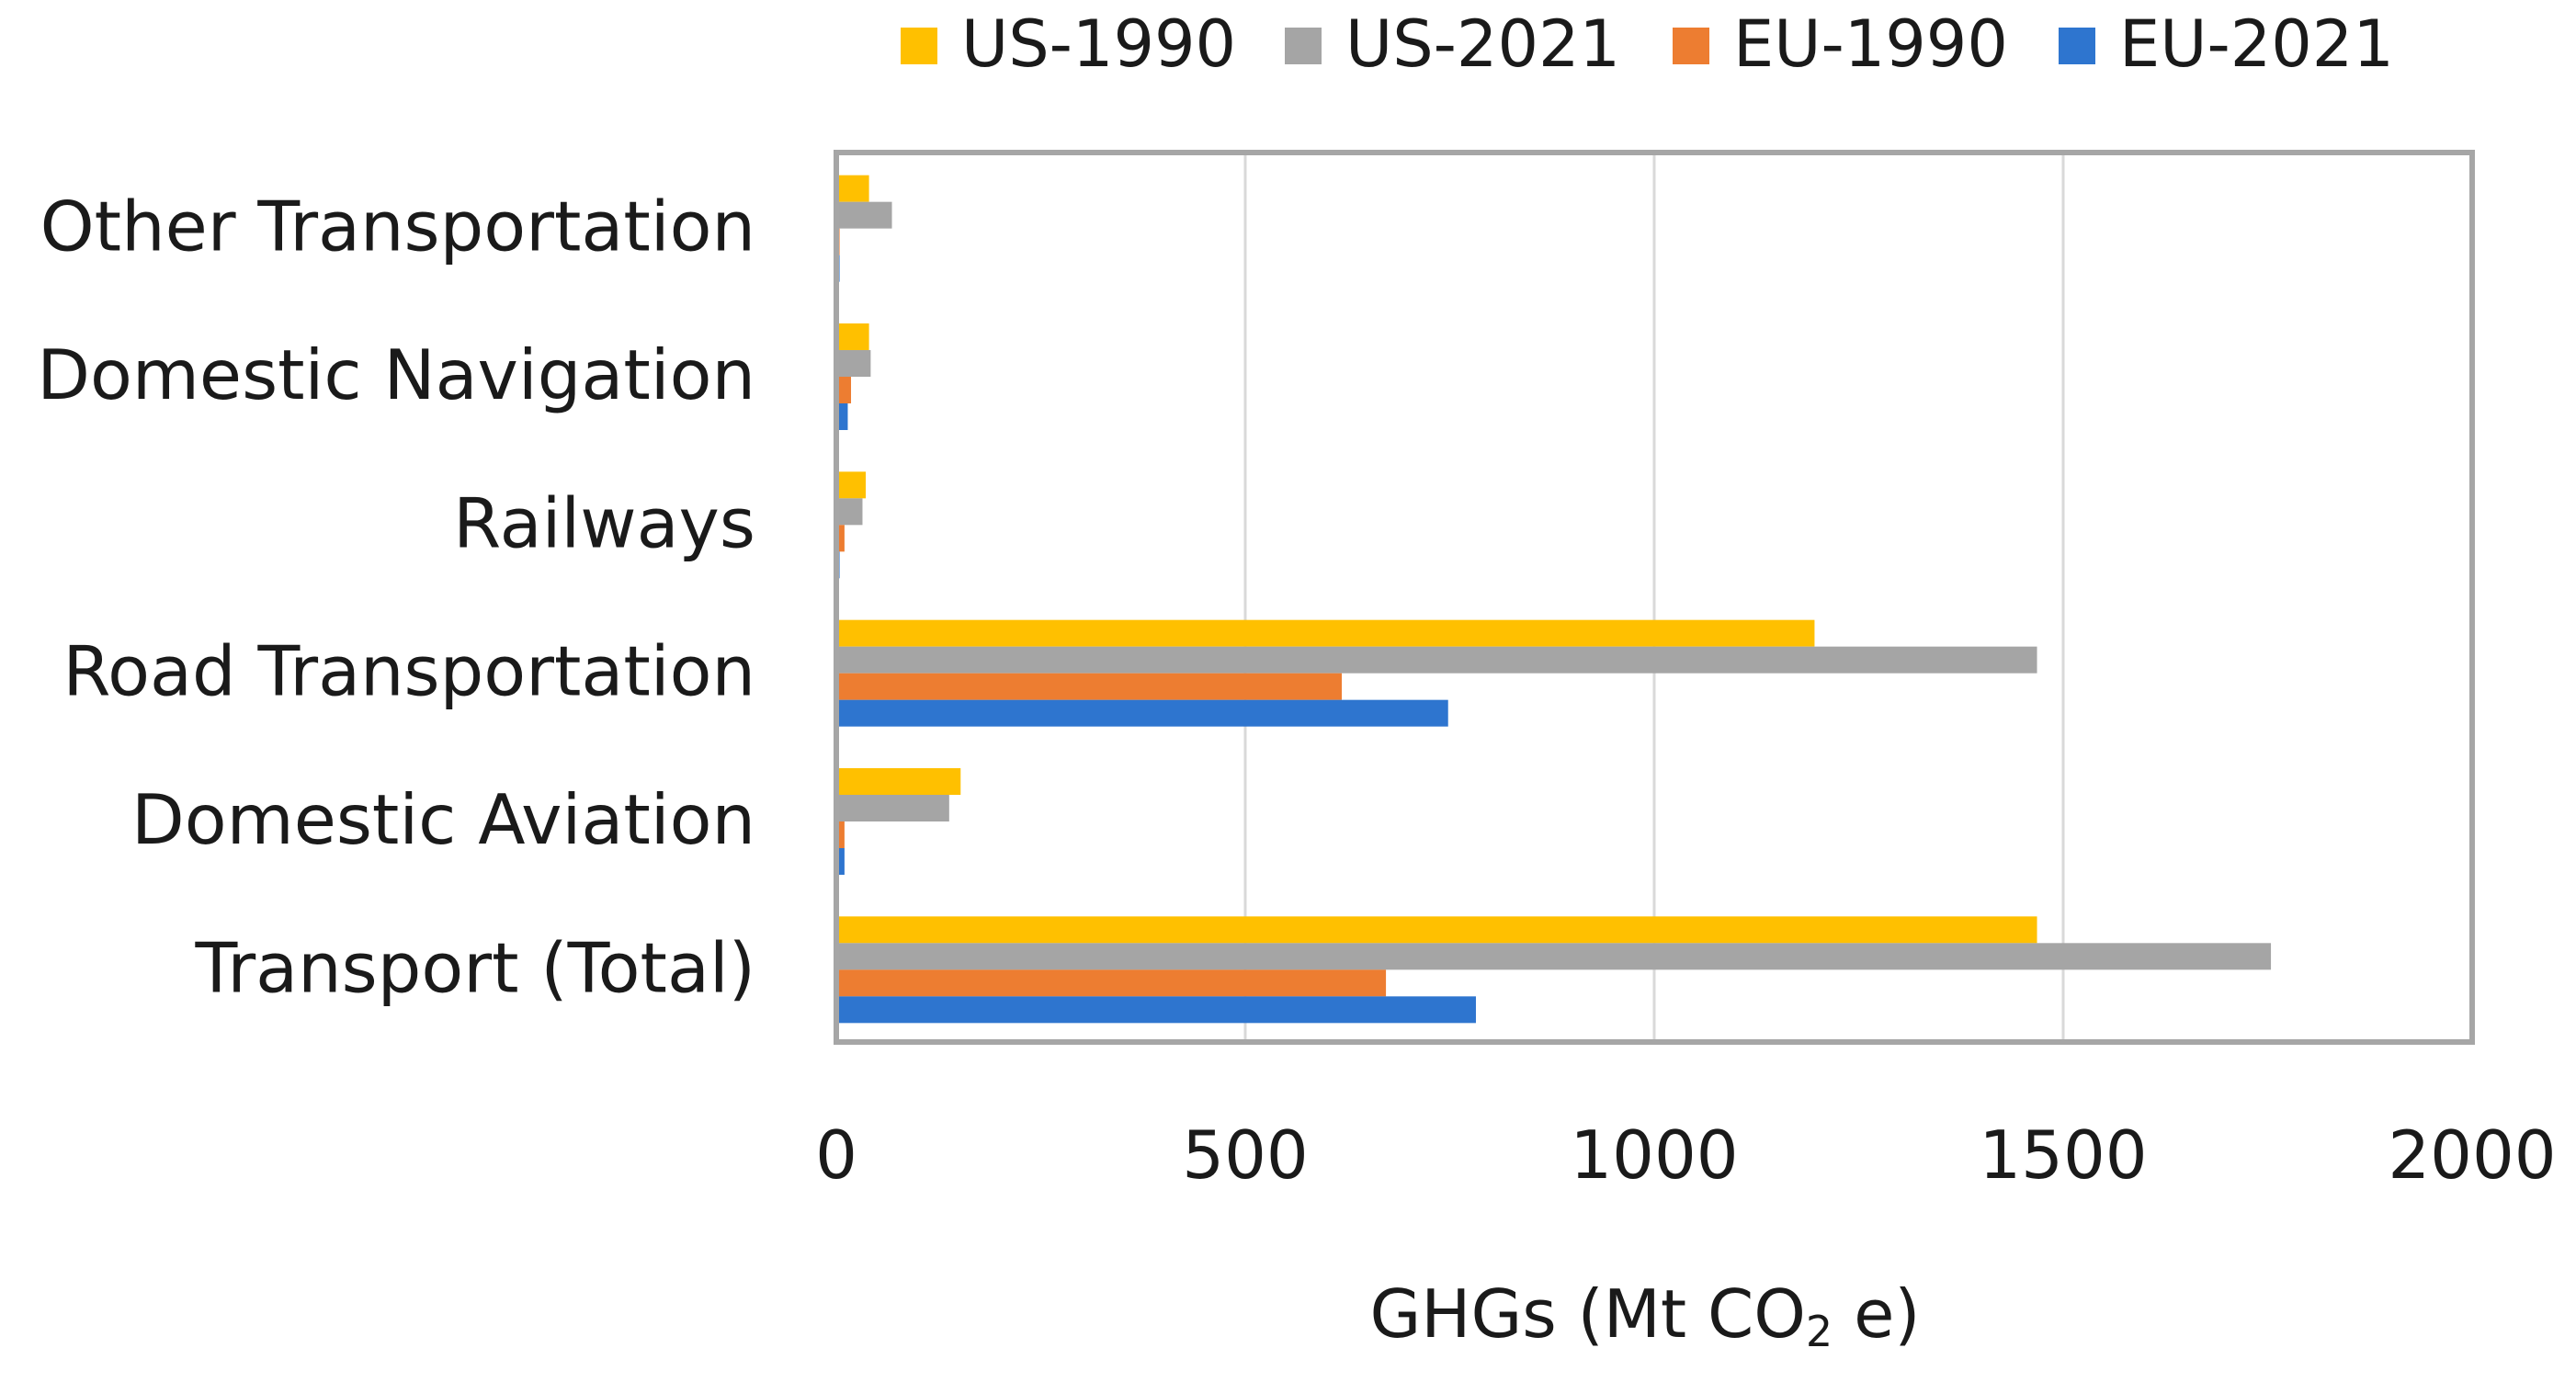 This screenshot has width=2576, height=1382. I want to click on legend-label-eu-1990: EU-1990, so click(1871, 44).